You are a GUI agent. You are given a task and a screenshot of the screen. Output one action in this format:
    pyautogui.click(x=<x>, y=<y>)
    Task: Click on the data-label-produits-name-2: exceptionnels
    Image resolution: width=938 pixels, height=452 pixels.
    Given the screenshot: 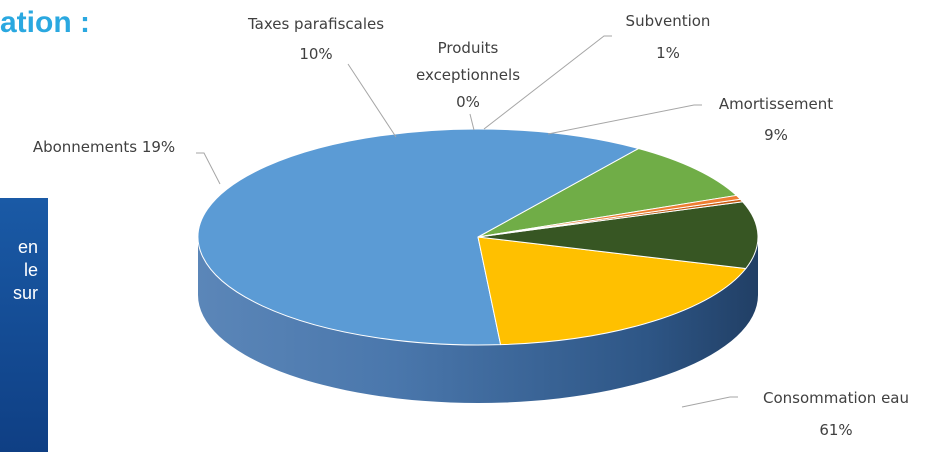 What is the action you would take?
    pyautogui.click(x=468, y=75)
    